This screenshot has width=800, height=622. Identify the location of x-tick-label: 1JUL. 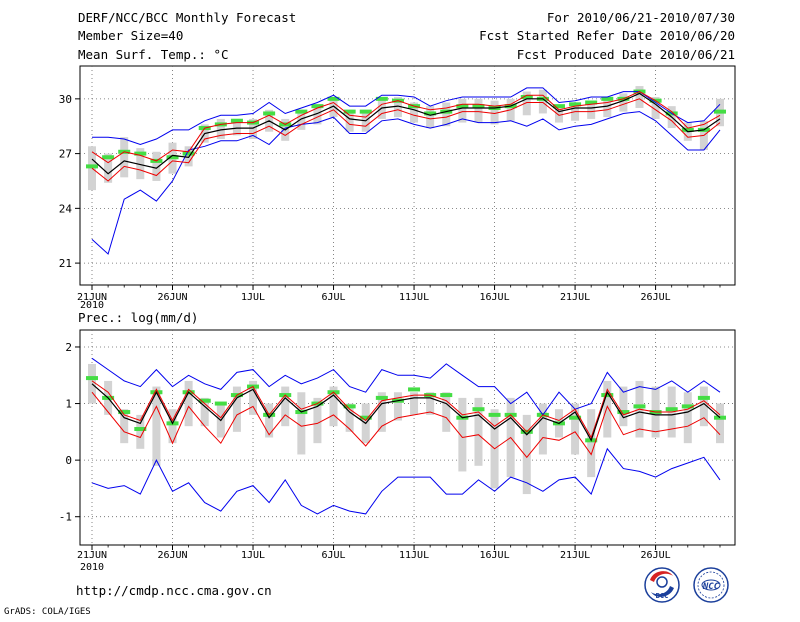
(253, 555).